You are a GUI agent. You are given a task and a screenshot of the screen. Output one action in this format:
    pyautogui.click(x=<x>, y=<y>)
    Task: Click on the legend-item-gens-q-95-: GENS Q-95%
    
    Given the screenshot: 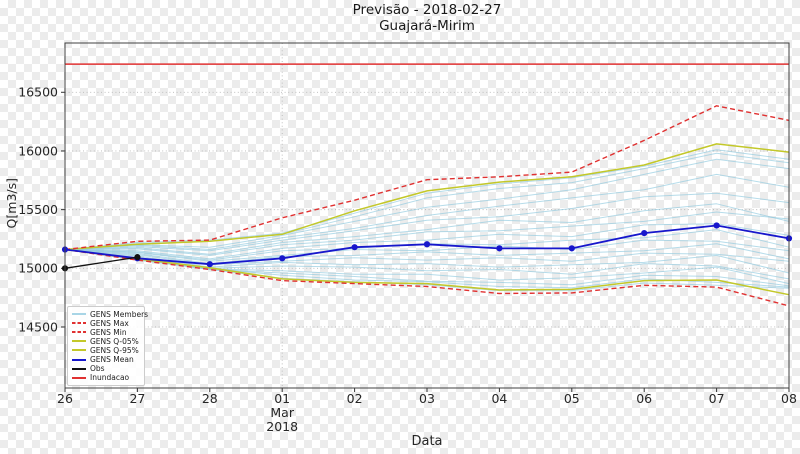 What is the action you would take?
    pyautogui.click(x=106, y=350)
    